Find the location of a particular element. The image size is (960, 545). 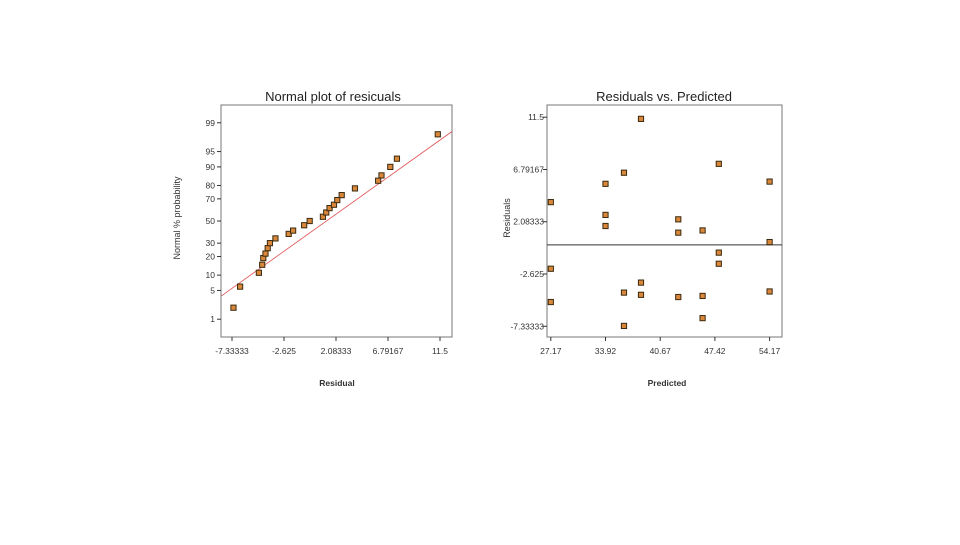

normal-plot-y-tick-label: 10 is located at coordinates (211, 275).